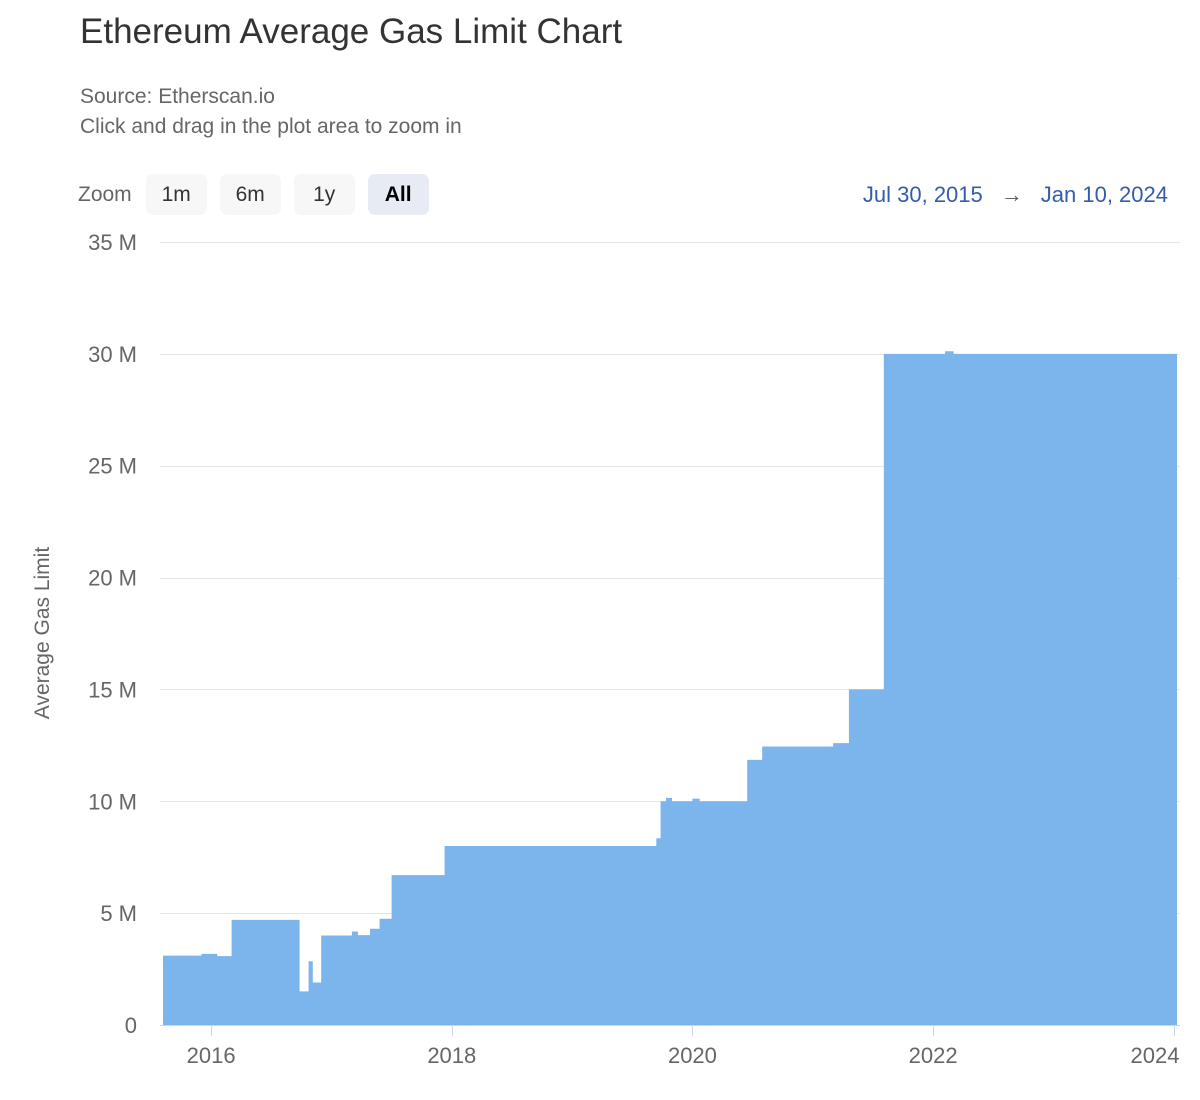 This screenshot has height=1100, width=1200. Describe the element at coordinates (112, 578) in the screenshot. I see `y-axis-label: 20 M` at that location.